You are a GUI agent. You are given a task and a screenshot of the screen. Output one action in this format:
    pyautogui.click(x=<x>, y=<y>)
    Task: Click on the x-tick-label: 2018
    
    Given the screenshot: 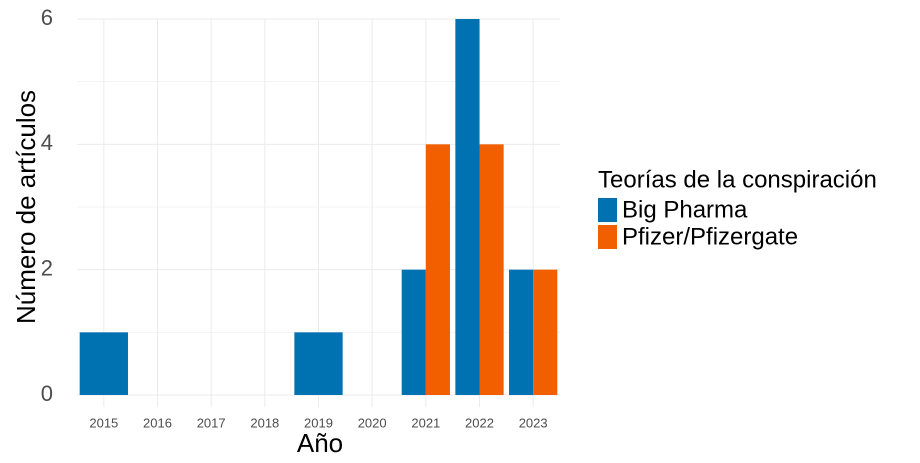 What is the action you would take?
    pyautogui.click(x=264, y=422)
    